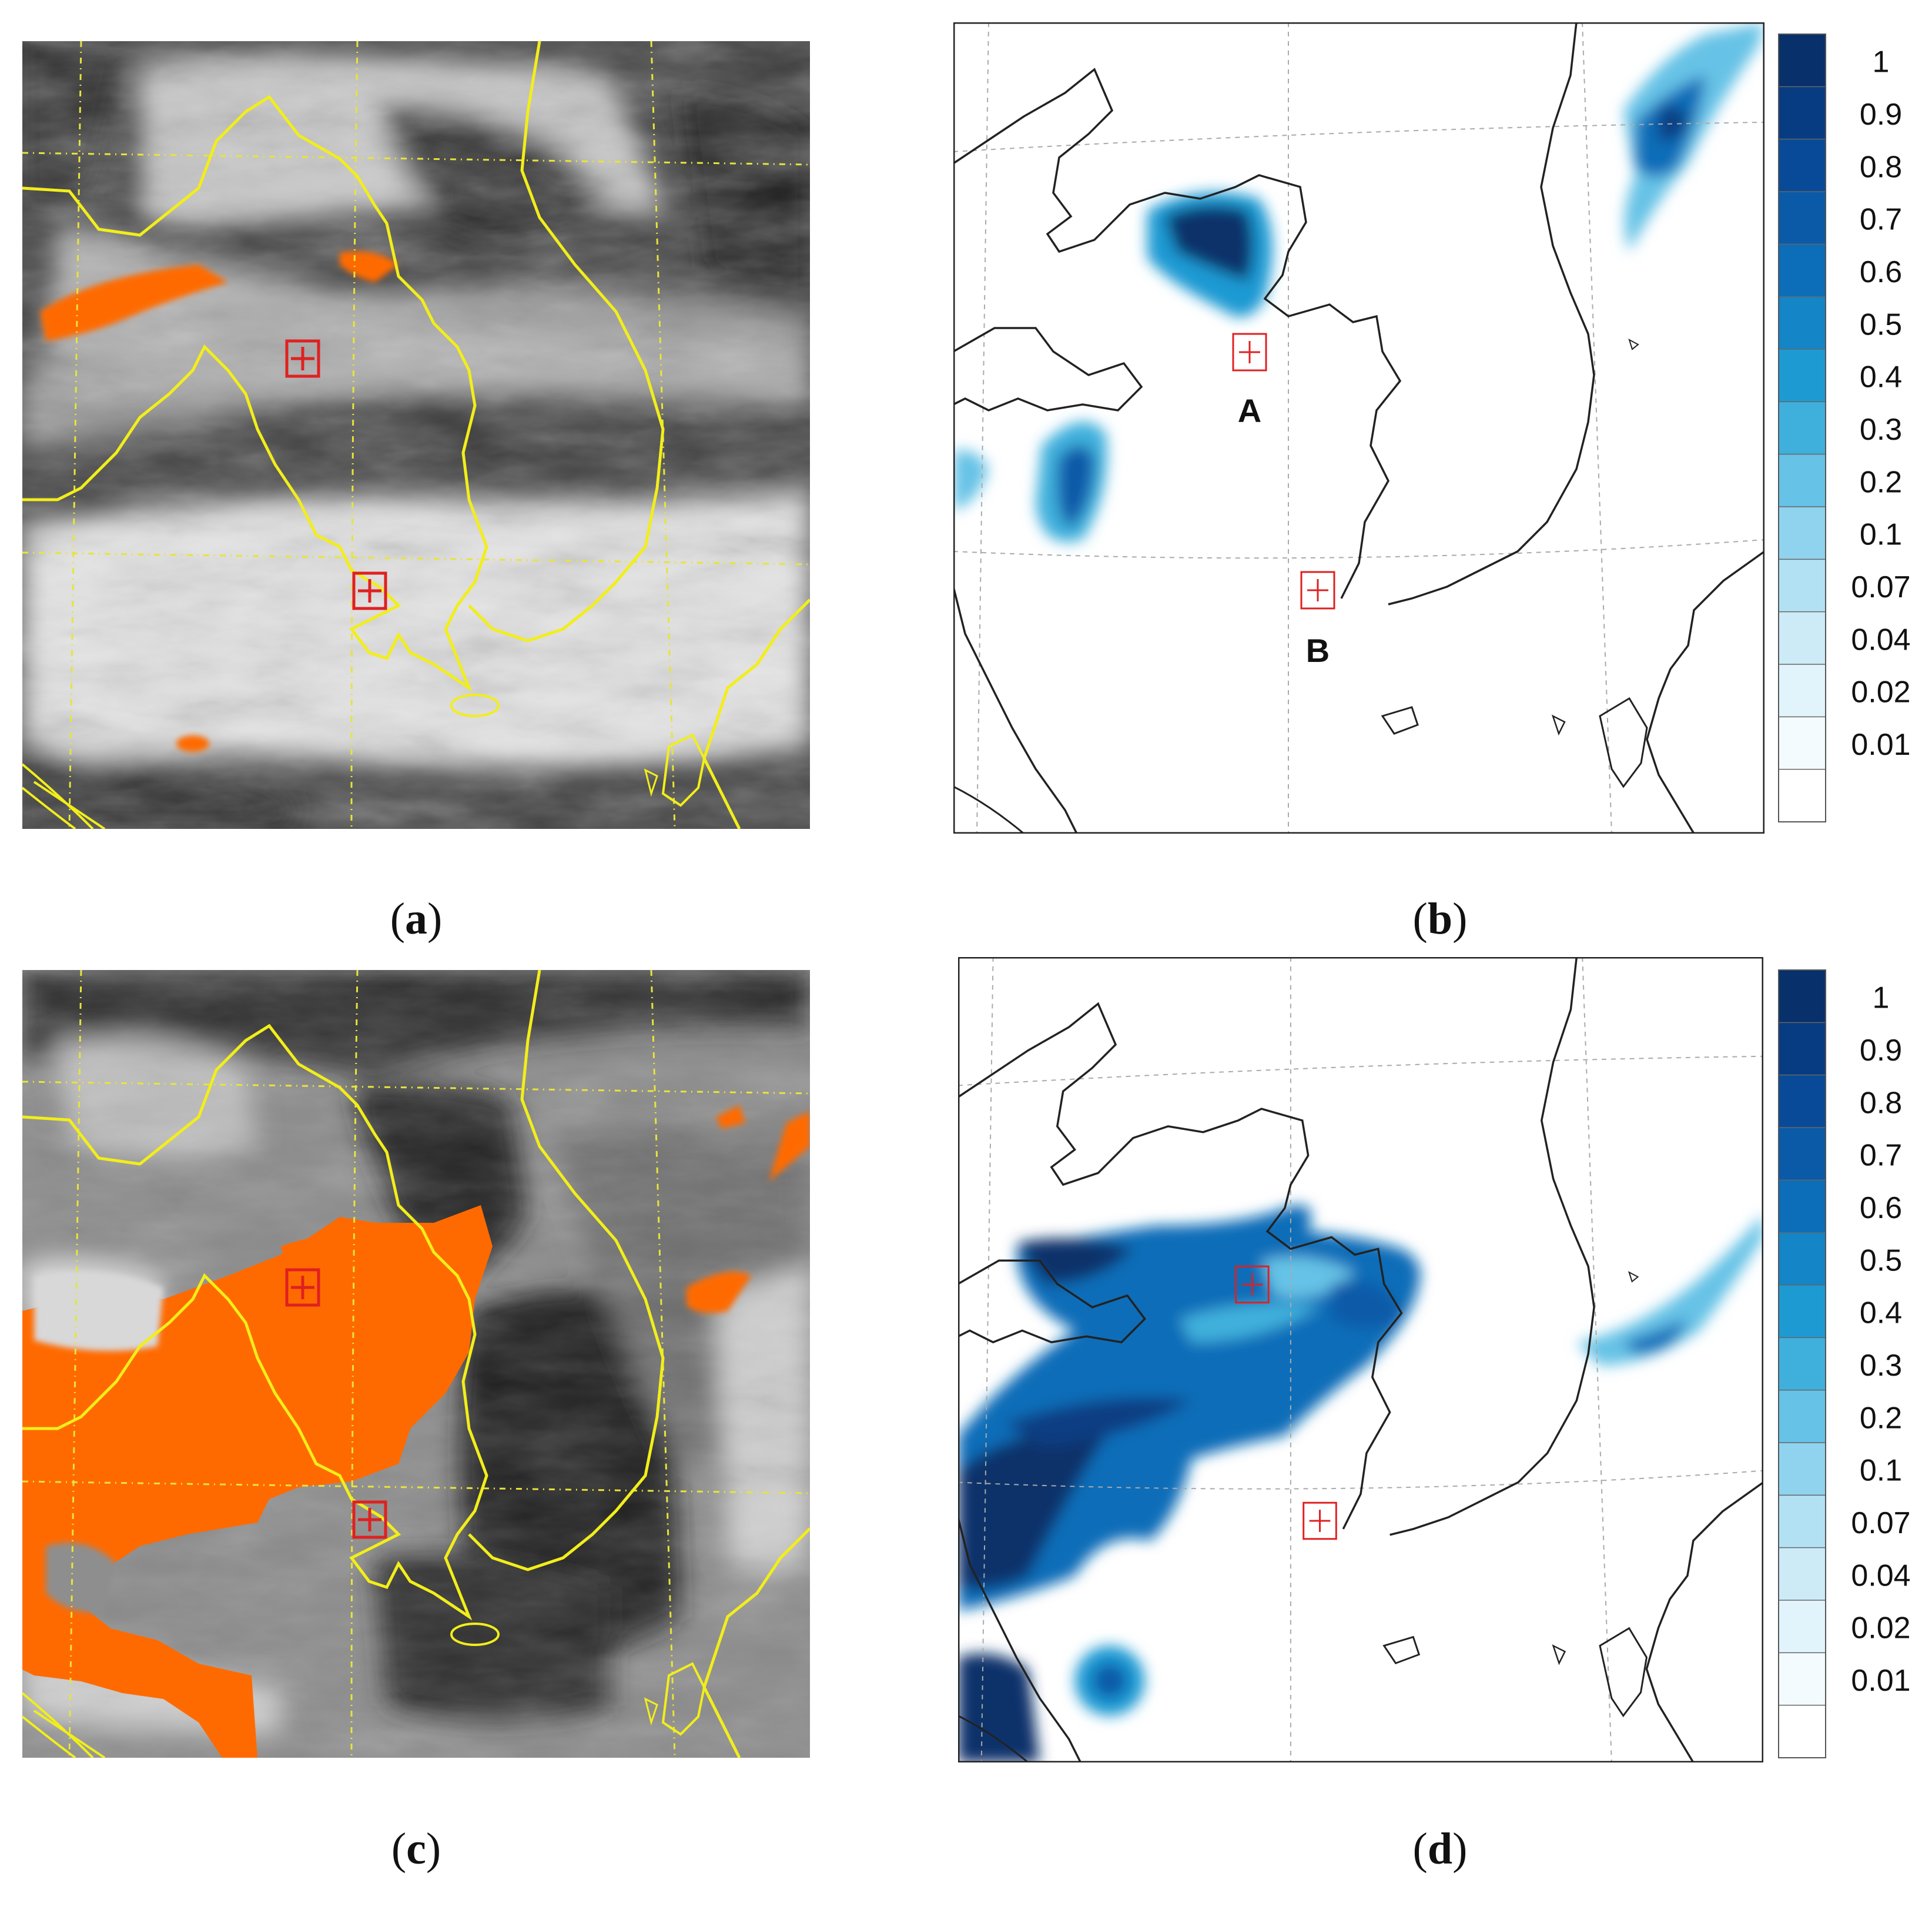 This screenshot has width=1932, height=1920. Describe the element at coordinates (416, 919) in the screenshot. I see `caption-a: (a)` at that location.